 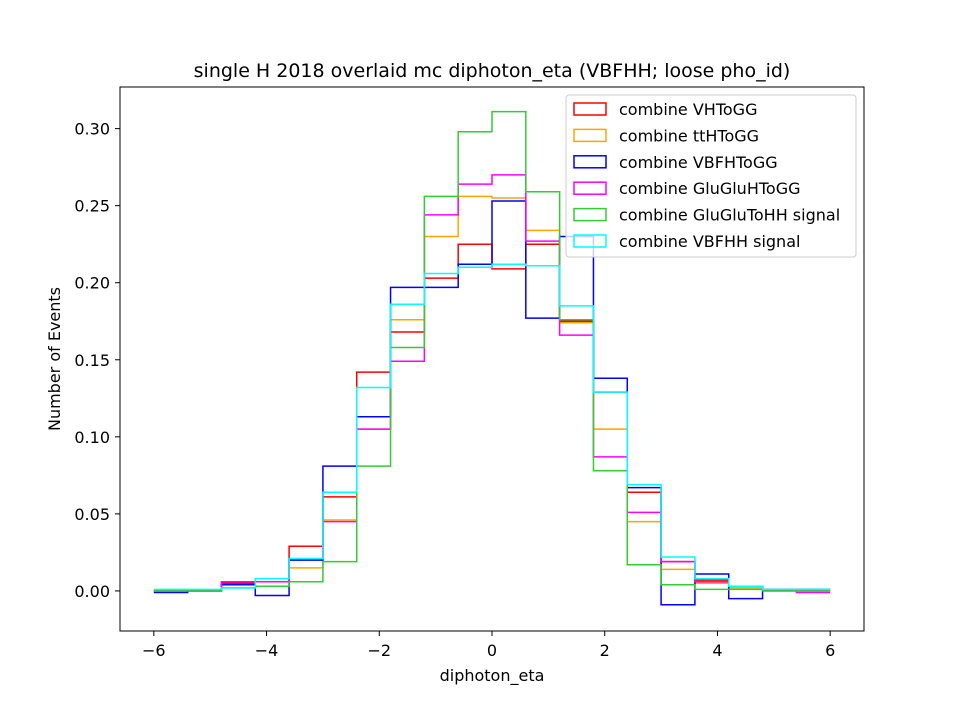 What do you see at coordinates (605, 650) in the screenshot?
I see `x-tick-label: 2` at bounding box center [605, 650].